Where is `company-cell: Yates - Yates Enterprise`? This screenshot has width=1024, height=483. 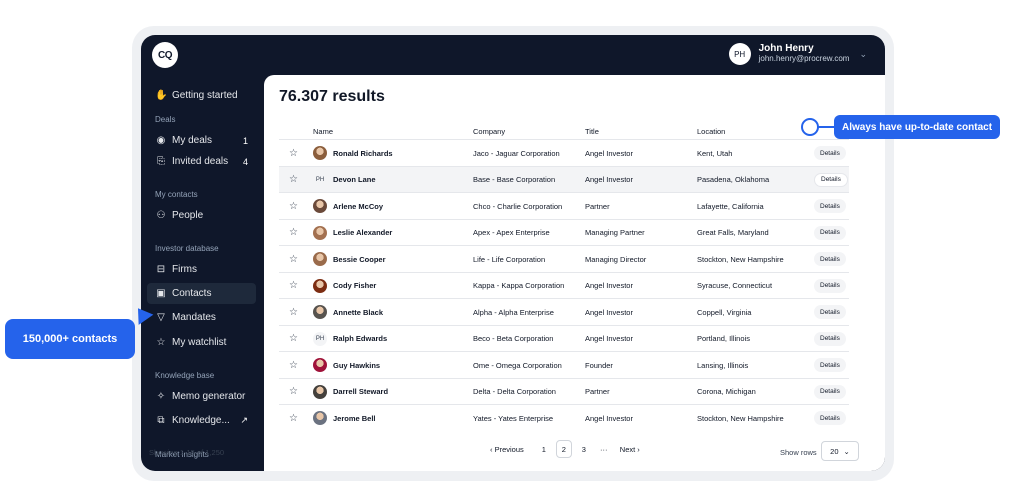
company-cell: Yates - Yates Enterprise is located at coordinates (513, 418).